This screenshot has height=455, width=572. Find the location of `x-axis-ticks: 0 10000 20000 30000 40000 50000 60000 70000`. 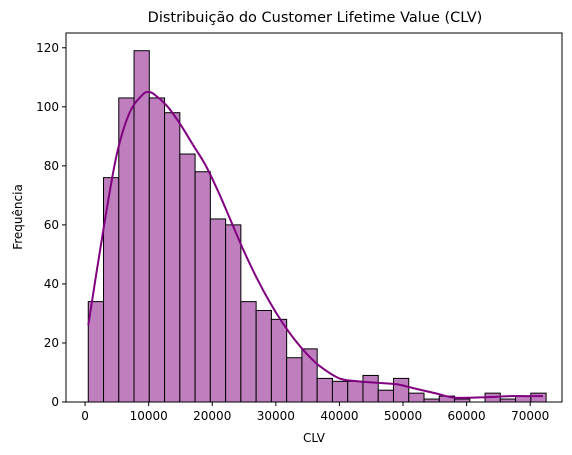

x-axis-ticks: 0 10000 20000 30000 40000 50000 60000 70000 is located at coordinates (315, 412).